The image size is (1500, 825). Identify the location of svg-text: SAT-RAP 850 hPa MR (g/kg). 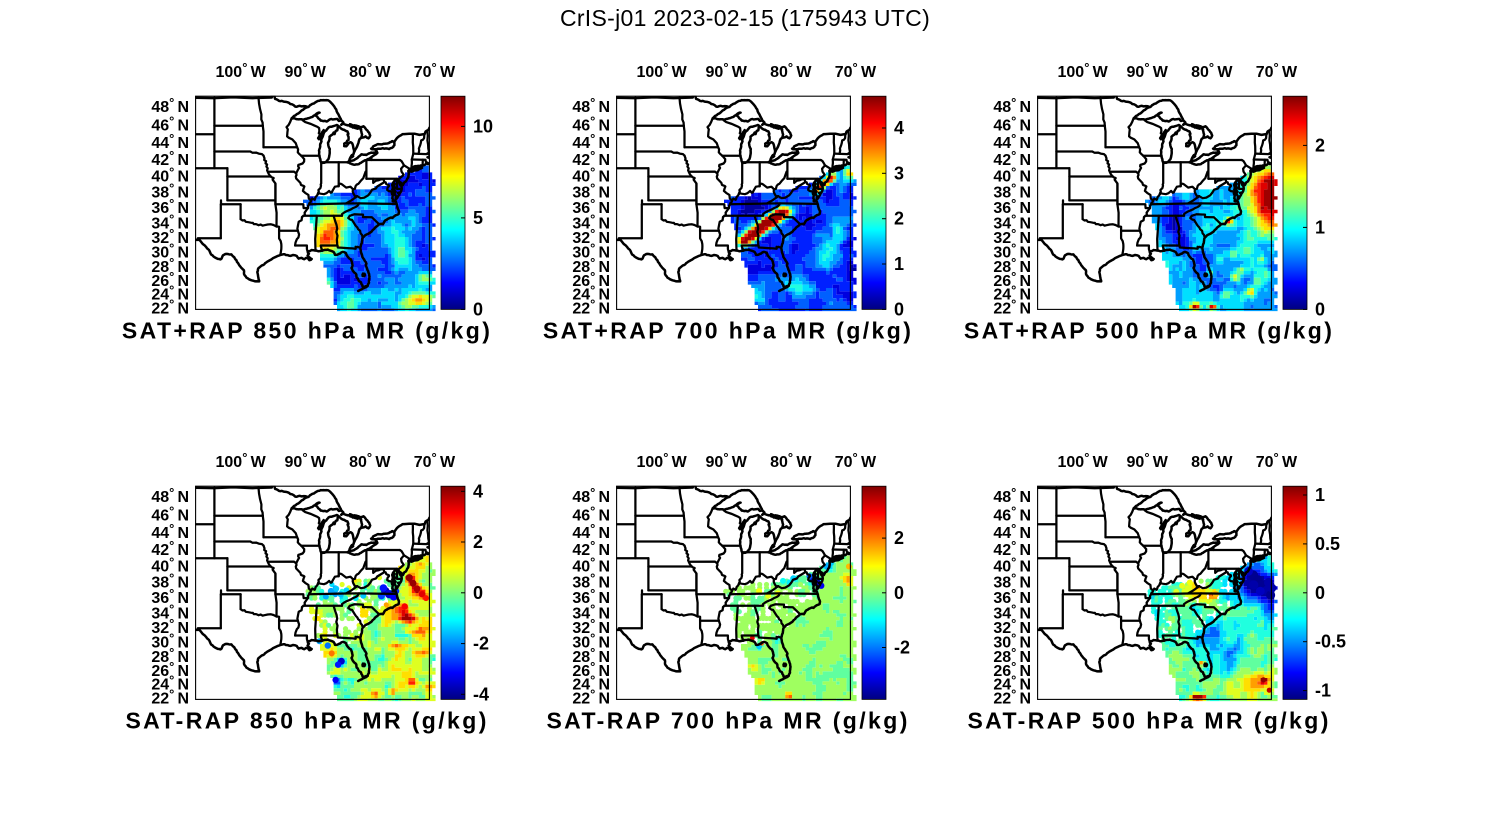
(306, 720).